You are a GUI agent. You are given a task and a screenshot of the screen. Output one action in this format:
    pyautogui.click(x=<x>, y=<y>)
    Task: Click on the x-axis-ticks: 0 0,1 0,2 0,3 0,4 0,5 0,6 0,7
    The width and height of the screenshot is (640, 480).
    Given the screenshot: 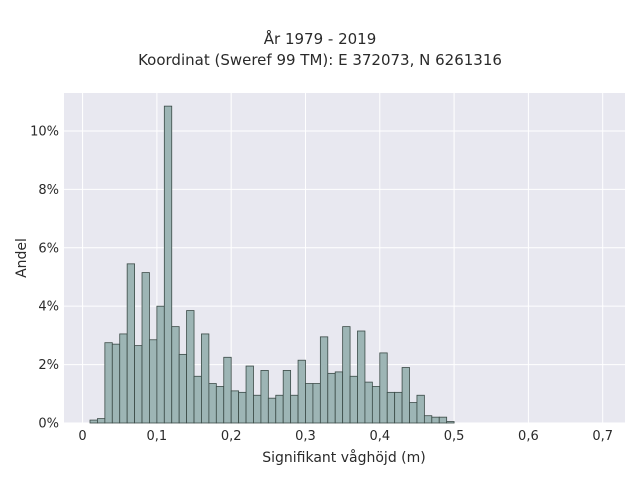 What is the action you would take?
    pyautogui.click(x=345, y=436)
    